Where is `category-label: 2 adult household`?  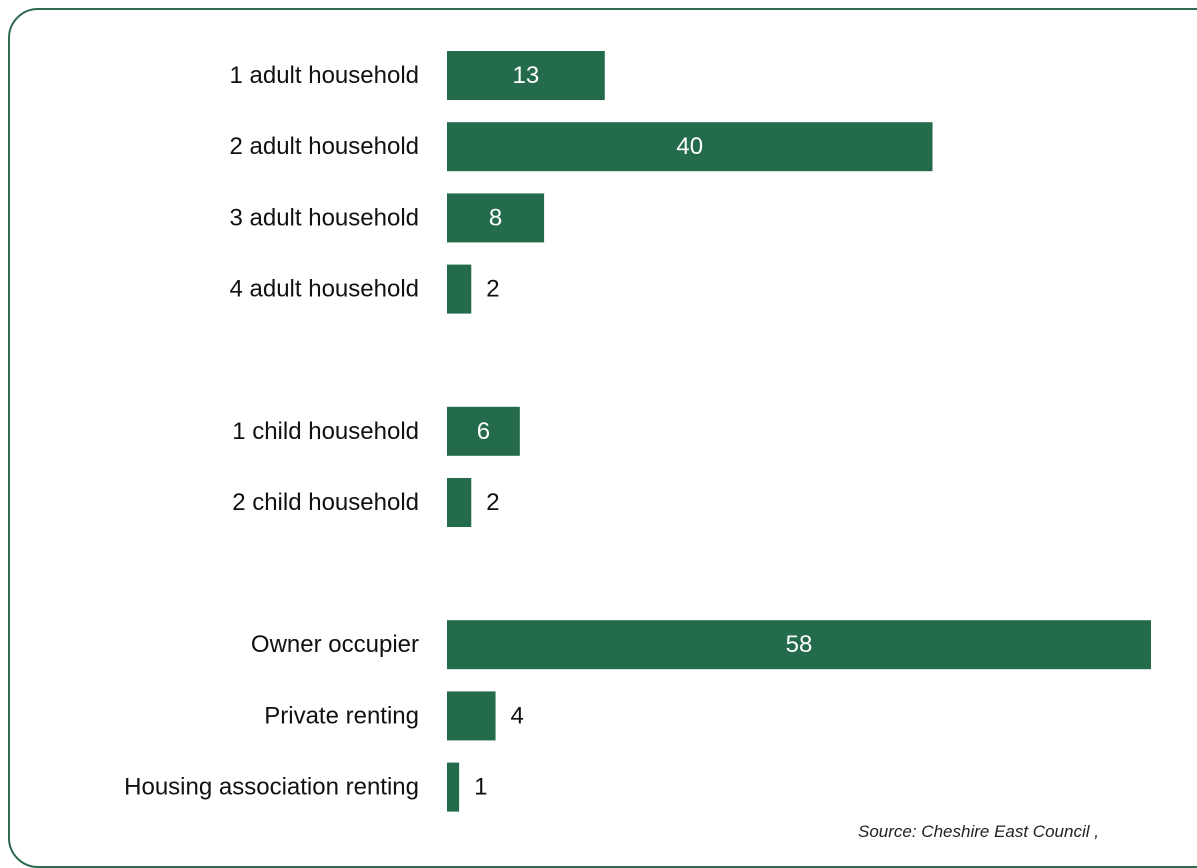
category-label: 2 adult household is located at coordinates (325, 146).